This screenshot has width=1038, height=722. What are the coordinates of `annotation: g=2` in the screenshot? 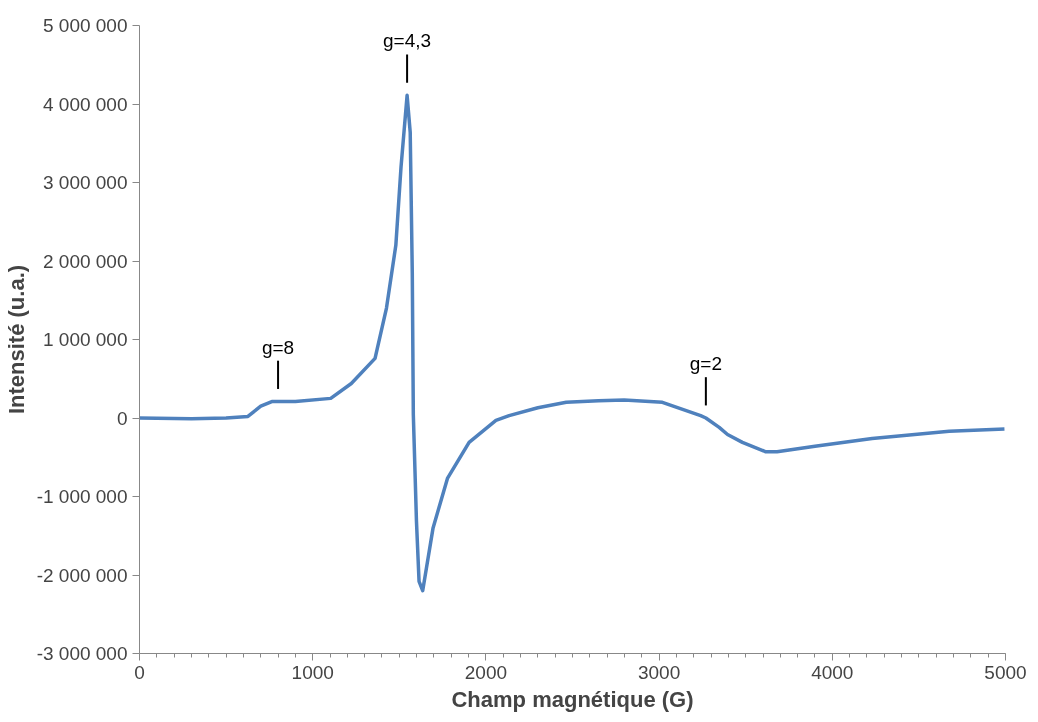 It's located at (705, 364).